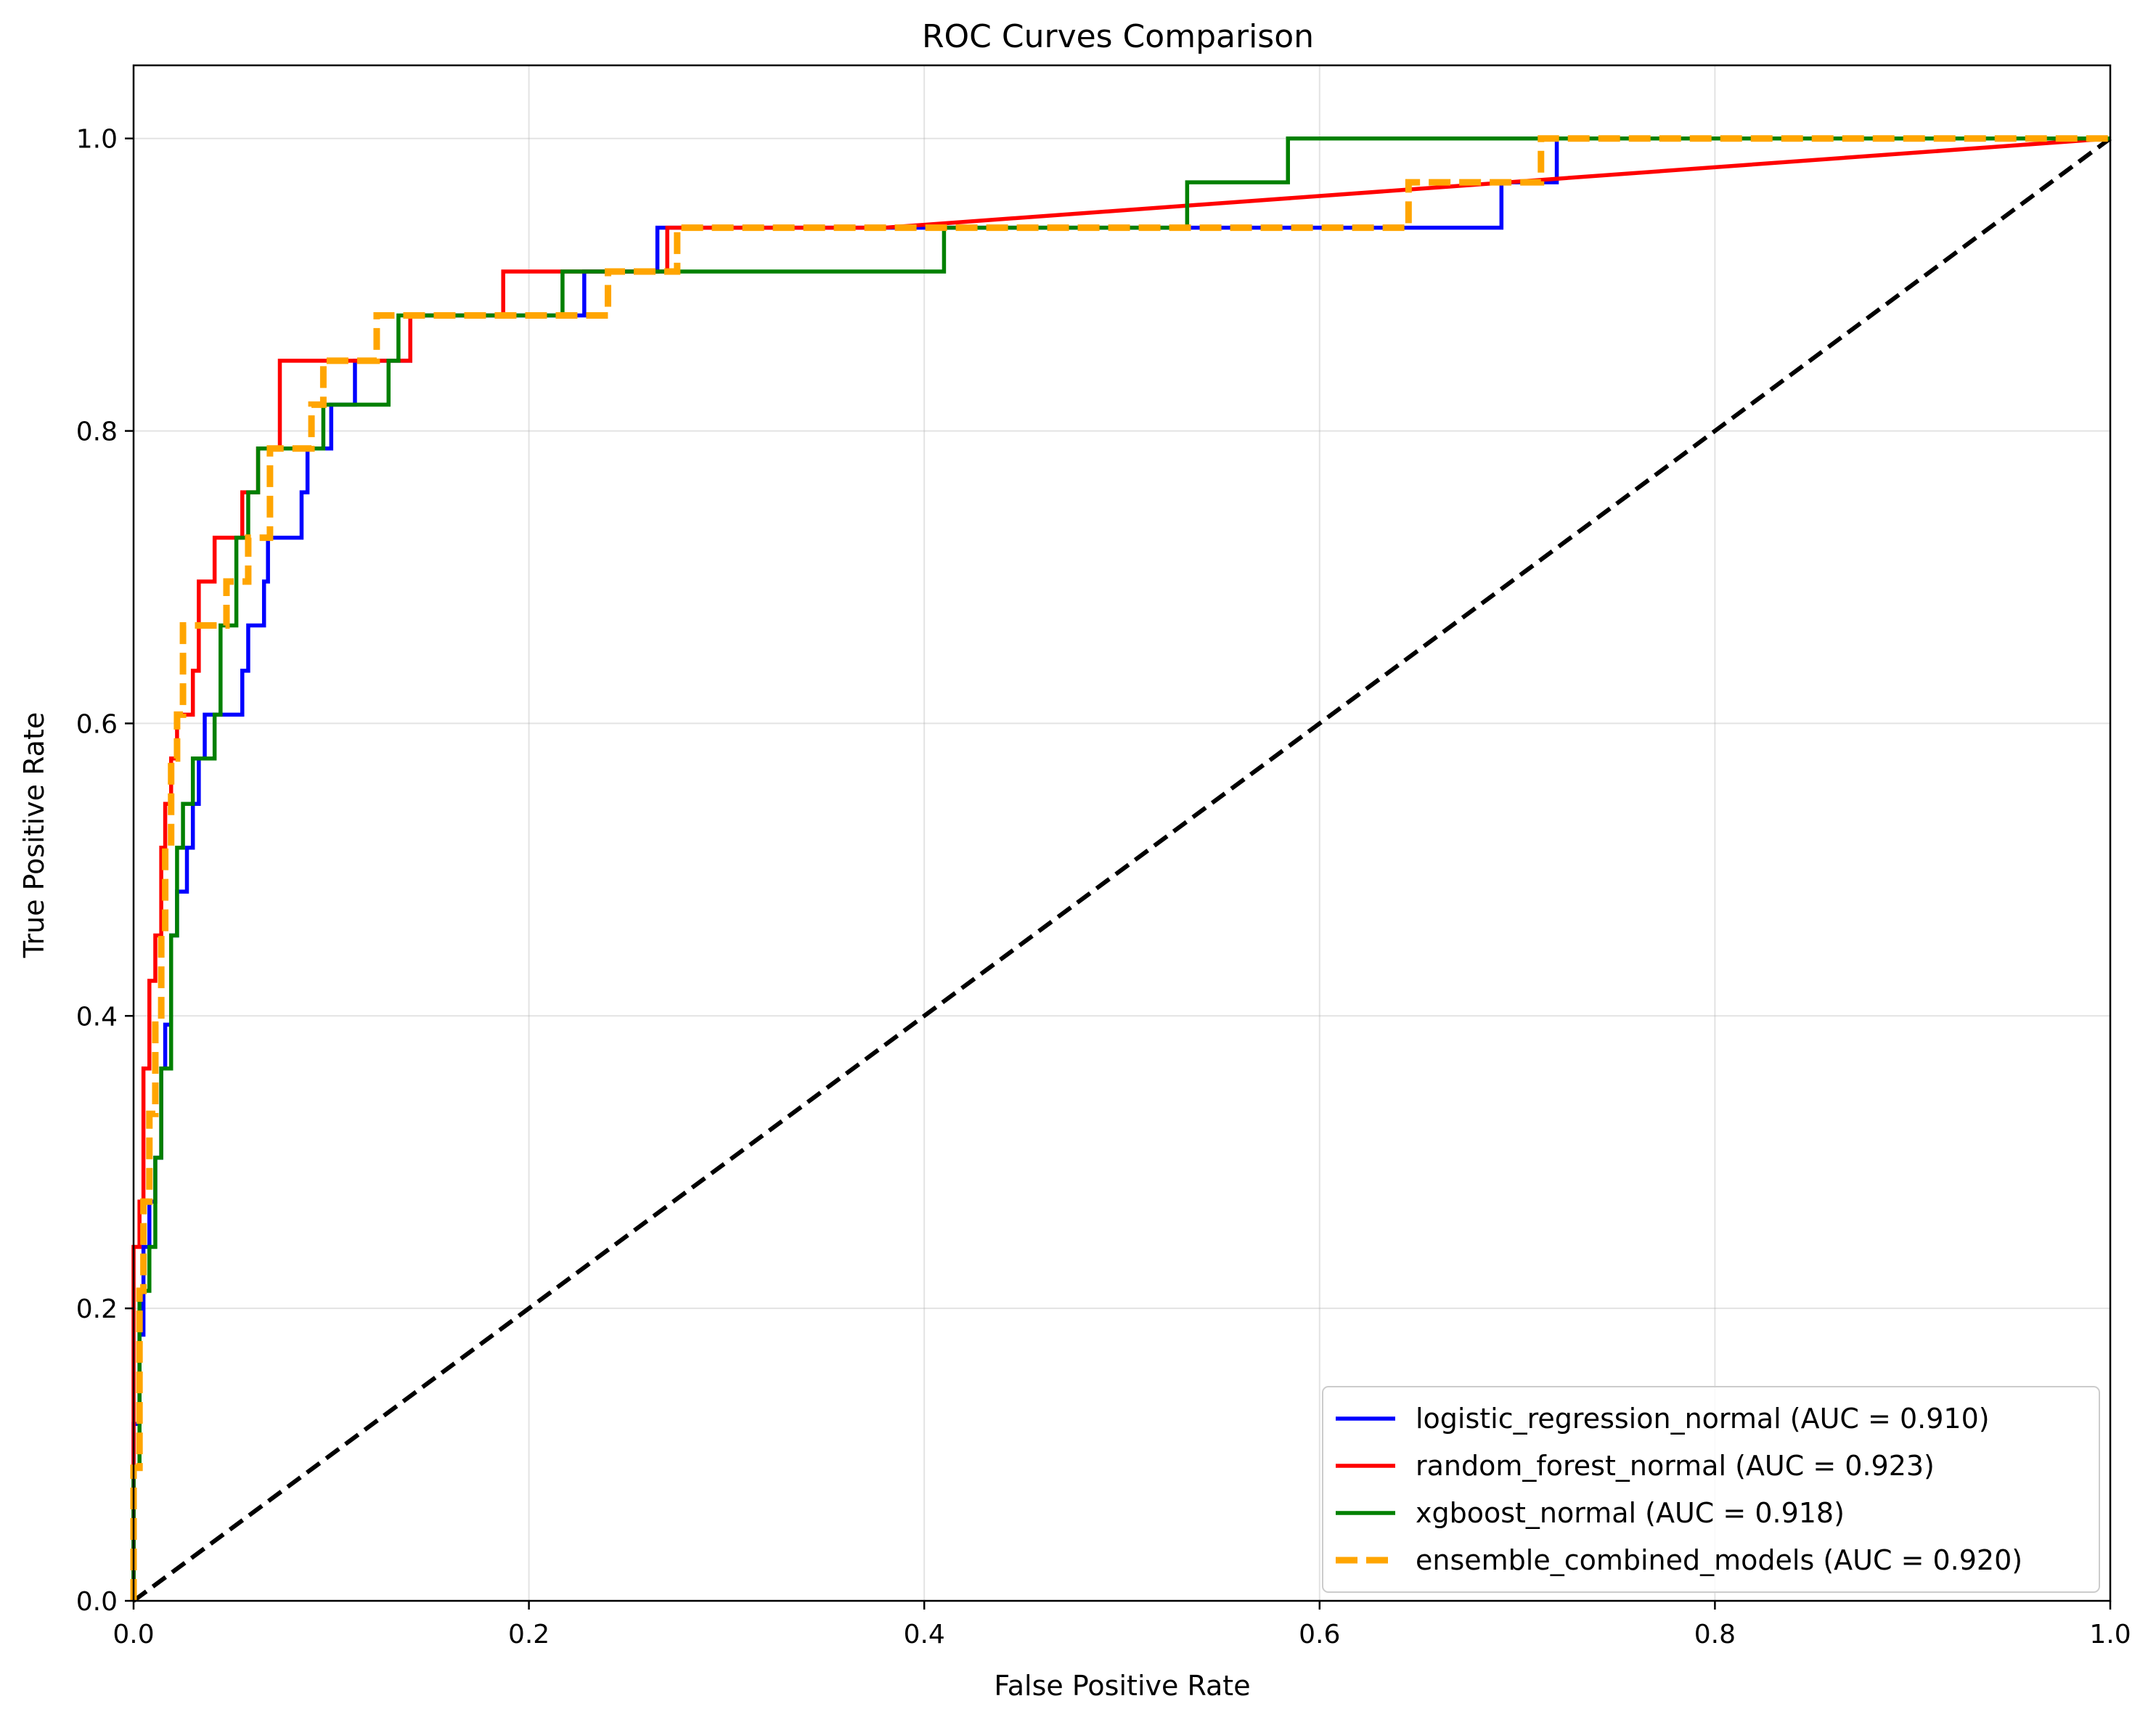 The height and width of the screenshot is (1717, 2156). What do you see at coordinates (97, 1017) in the screenshot?
I see `y-tick-label-2: 0.4` at bounding box center [97, 1017].